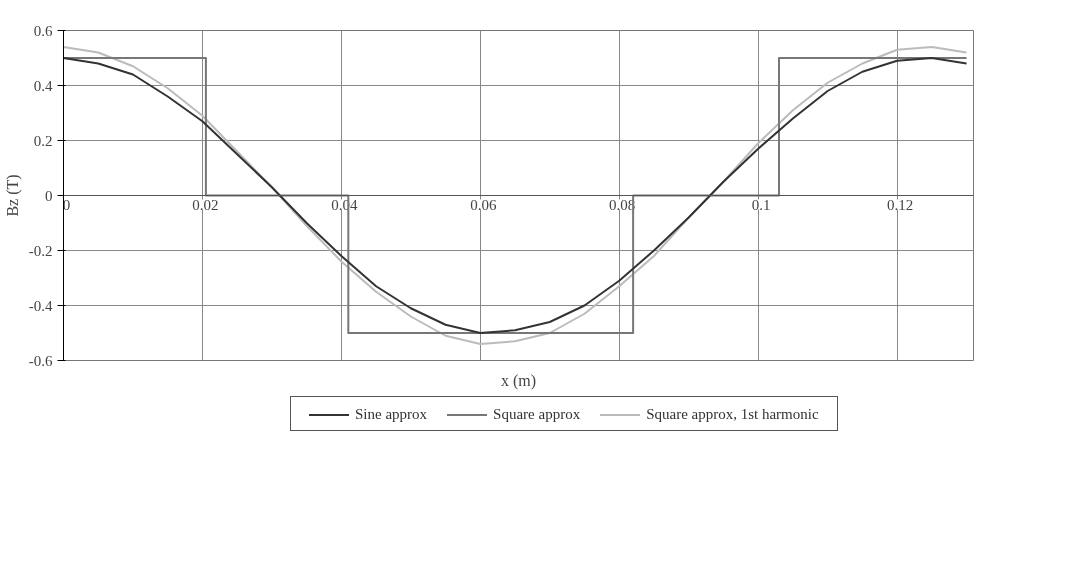  I want to click on y-tick-label: 0.6, so click(43, 30).